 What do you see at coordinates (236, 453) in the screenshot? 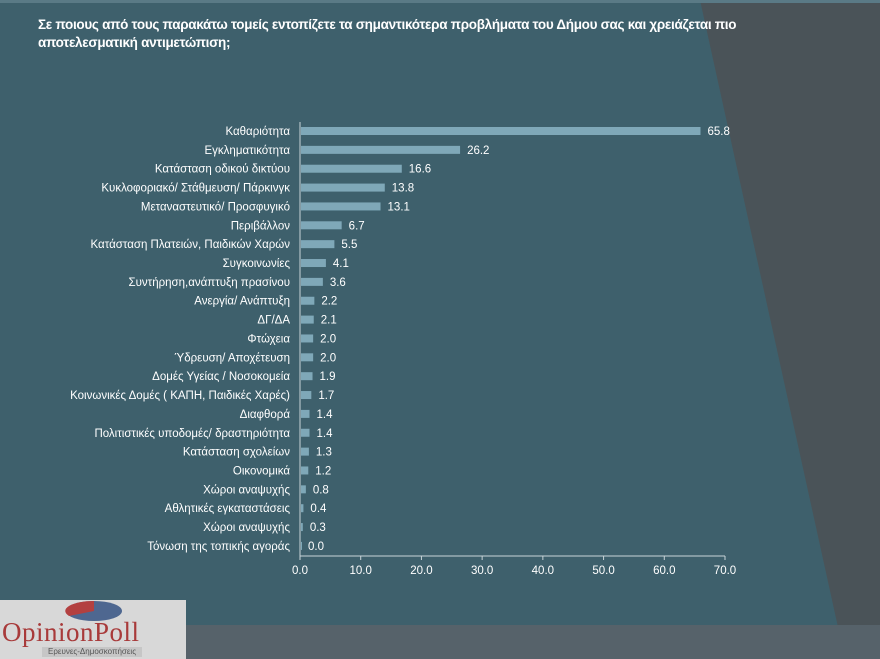
I see `category-label: Κατάσταση σχολείων` at bounding box center [236, 453].